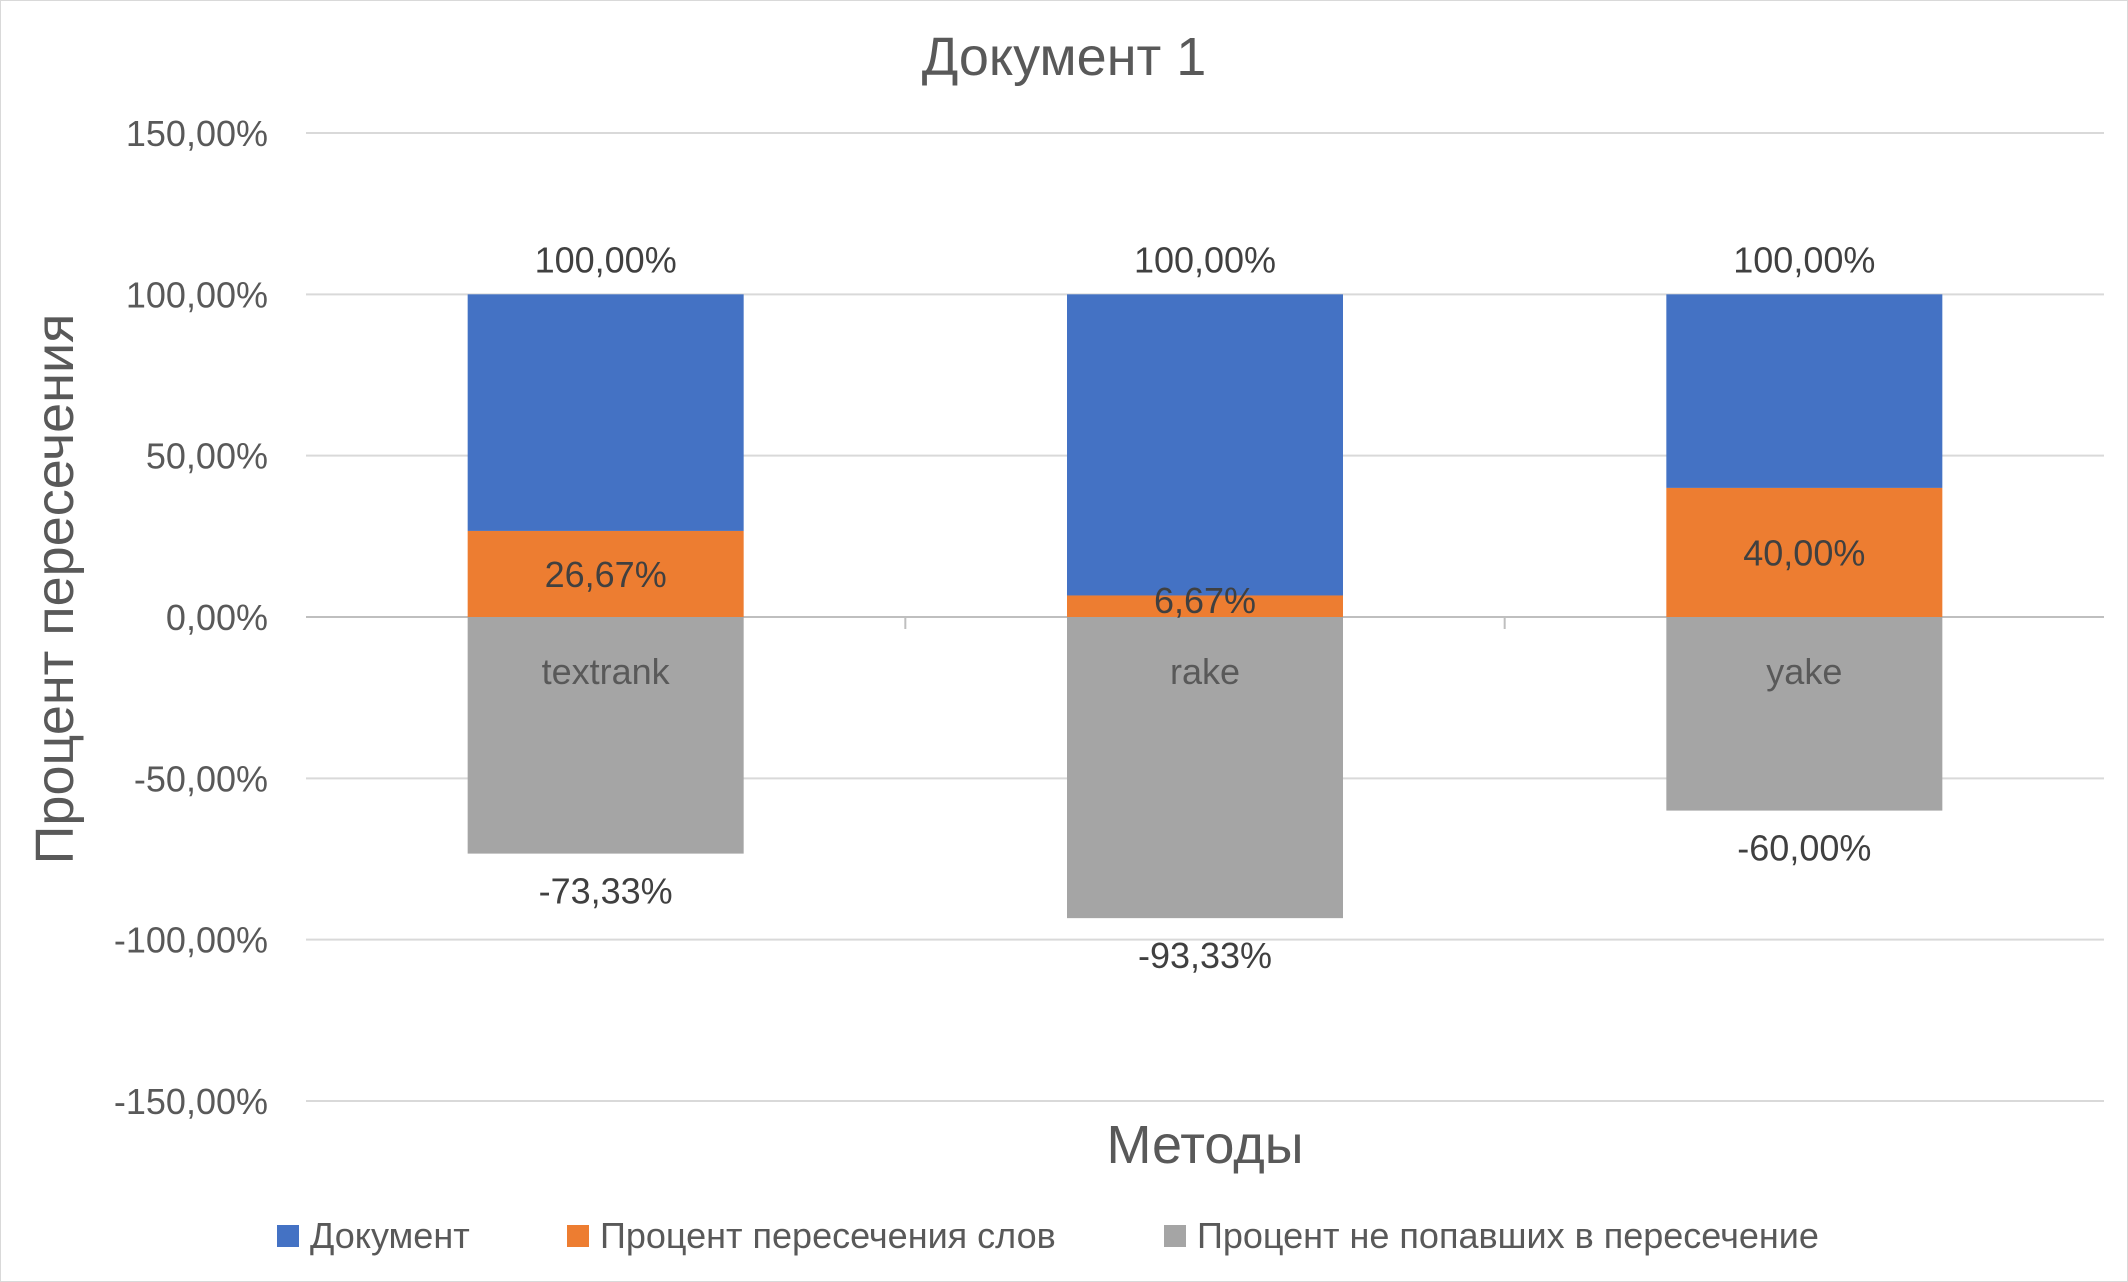 This screenshot has width=2128, height=1282. What do you see at coordinates (1205, 600) in the screenshot?
I see `data-label-overlap: 6,67%` at bounding box center [1205, 600].